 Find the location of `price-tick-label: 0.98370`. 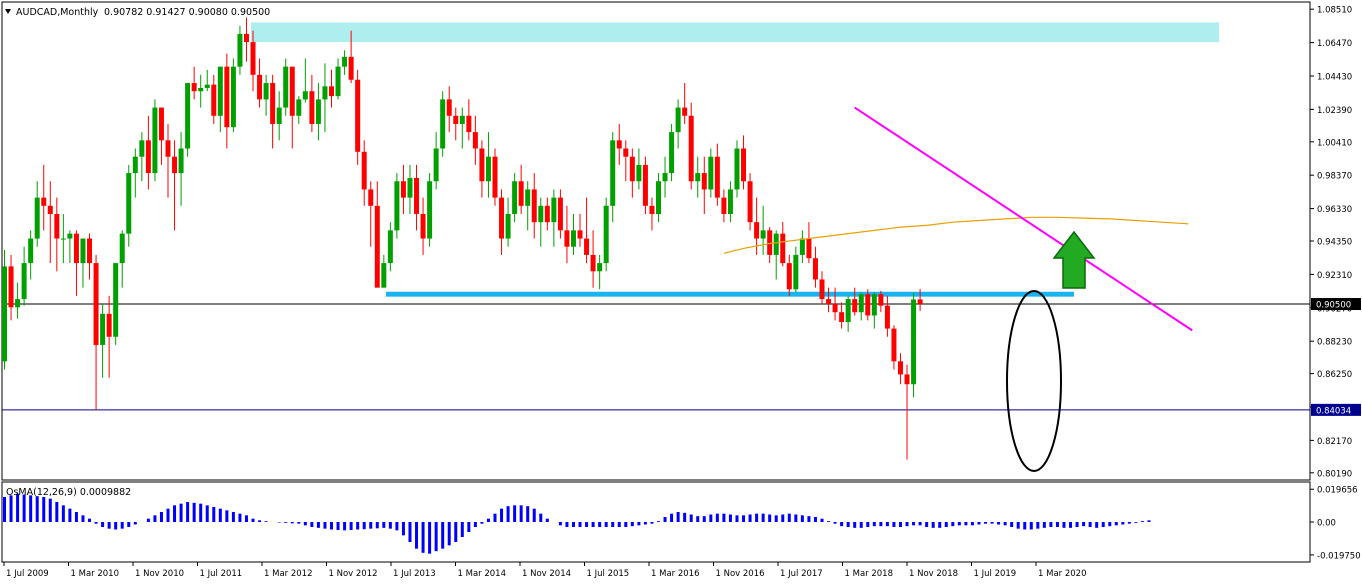

price-tick-label: 0.98370 is located at coordinates (1334, 177).